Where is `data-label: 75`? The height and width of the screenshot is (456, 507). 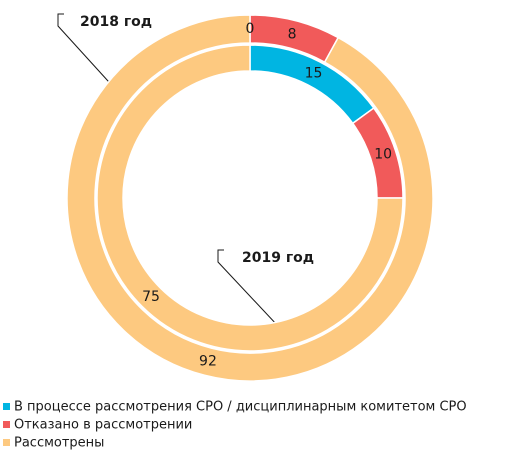 data-label: 75 is located at coordinates (151, 297).